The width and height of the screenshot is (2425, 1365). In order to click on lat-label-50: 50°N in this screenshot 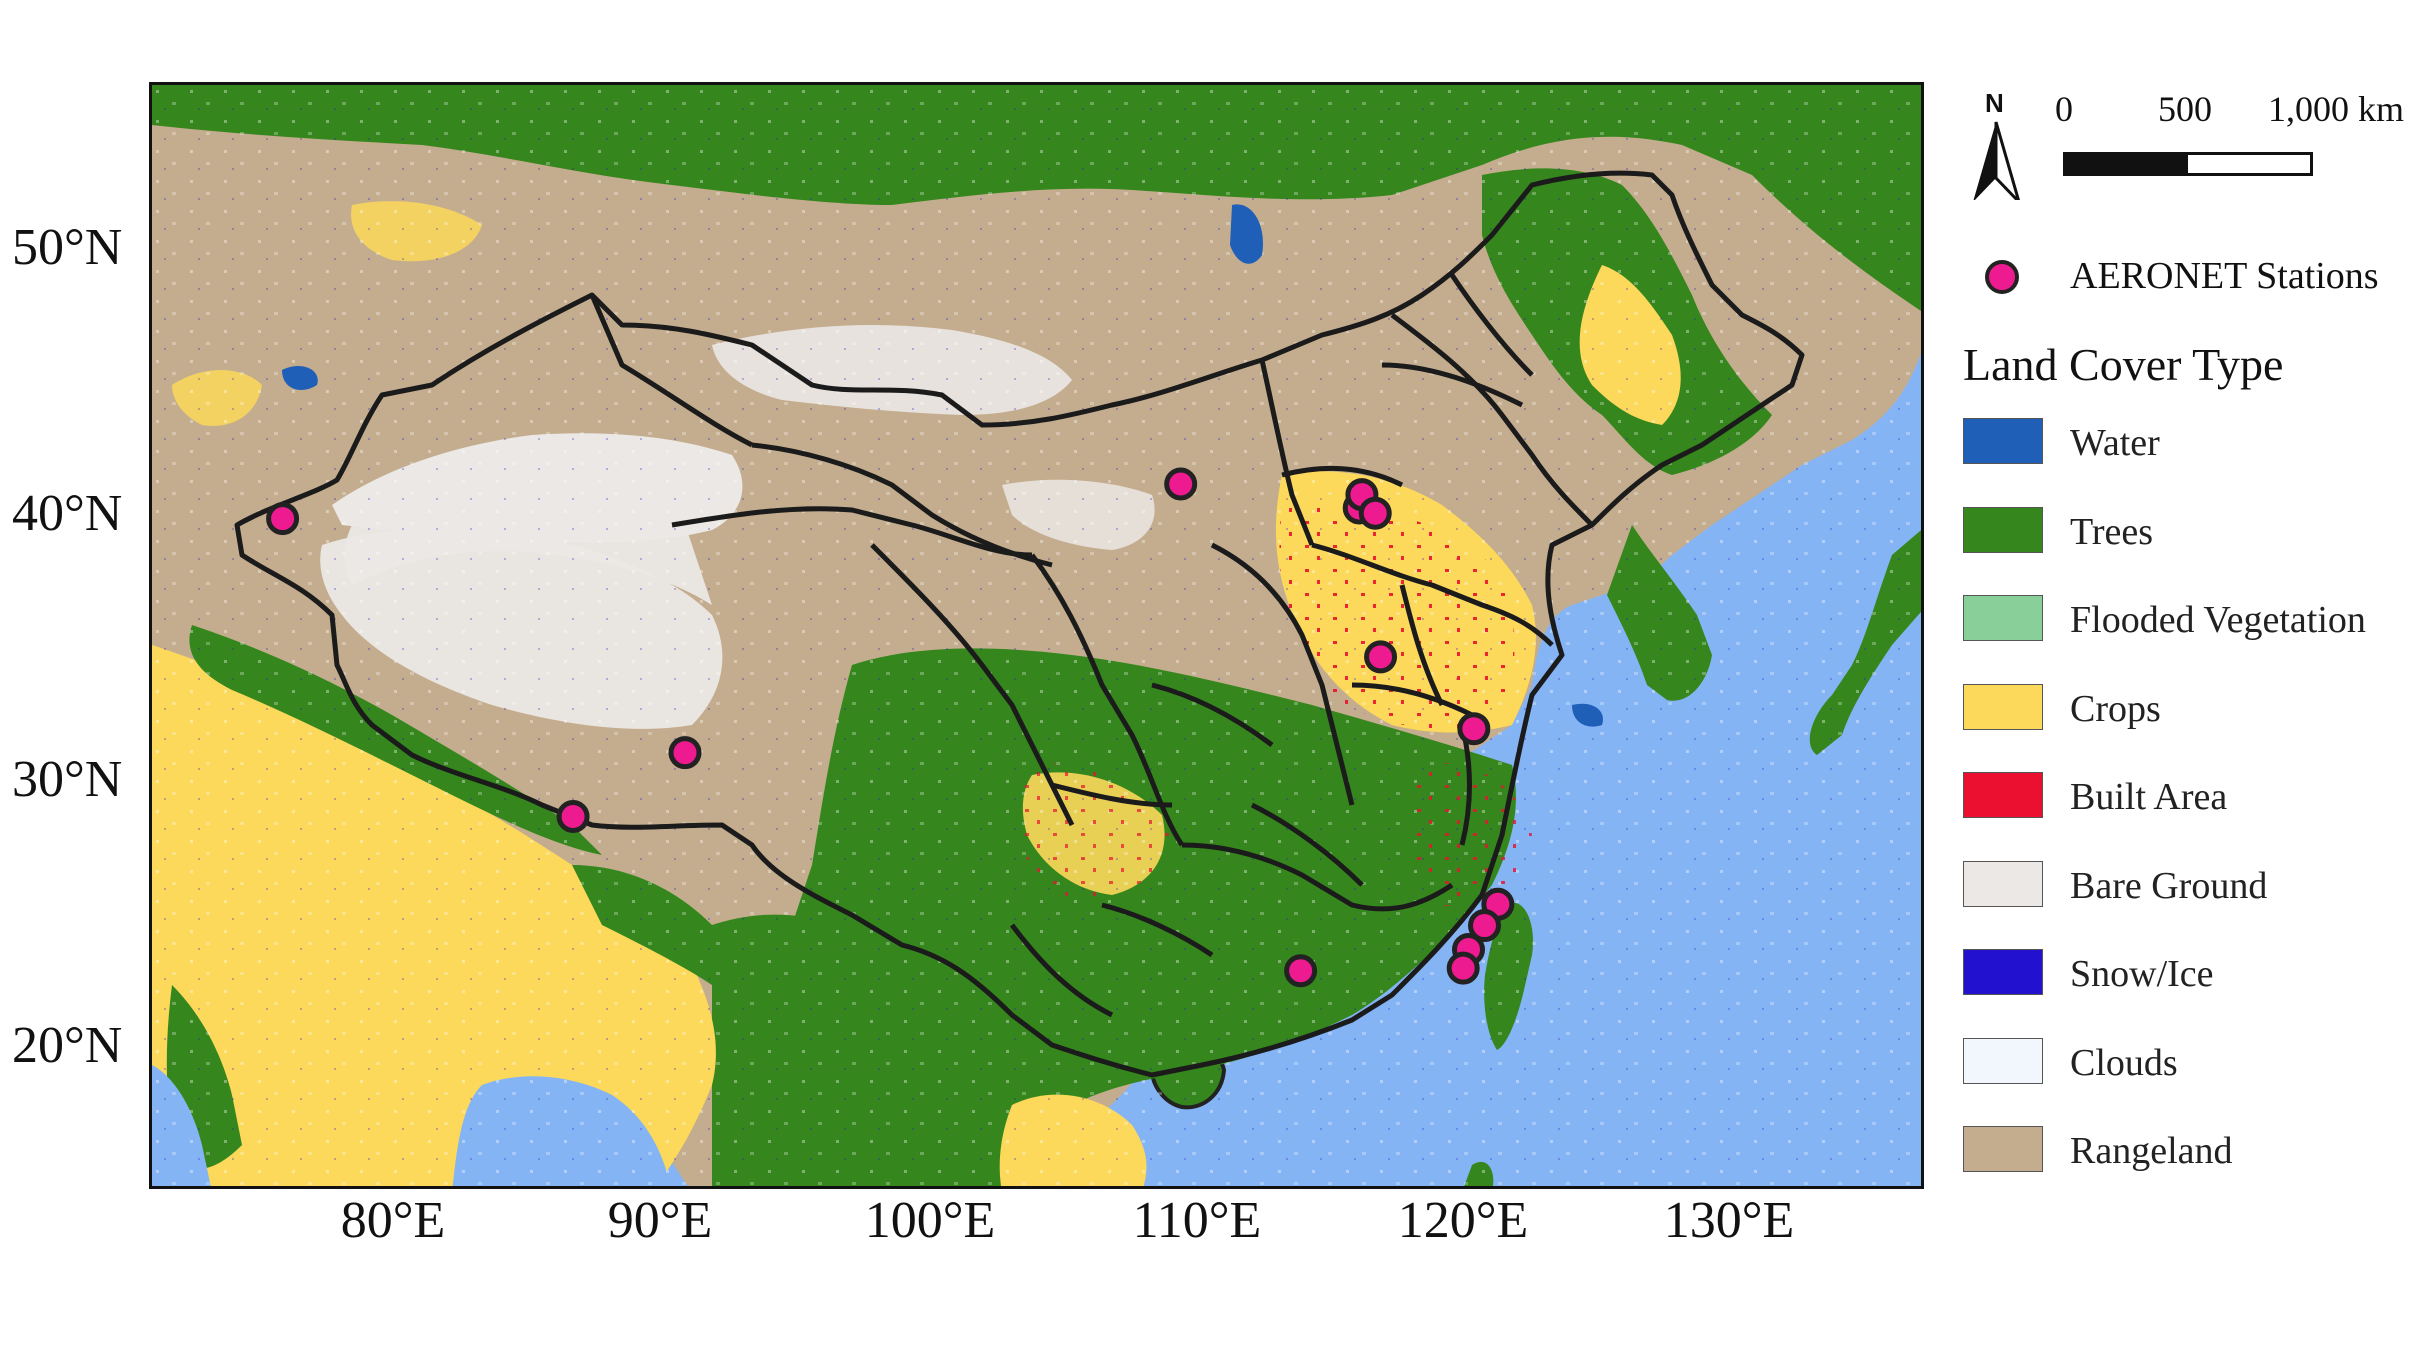, I will do `click(67, 247)`.